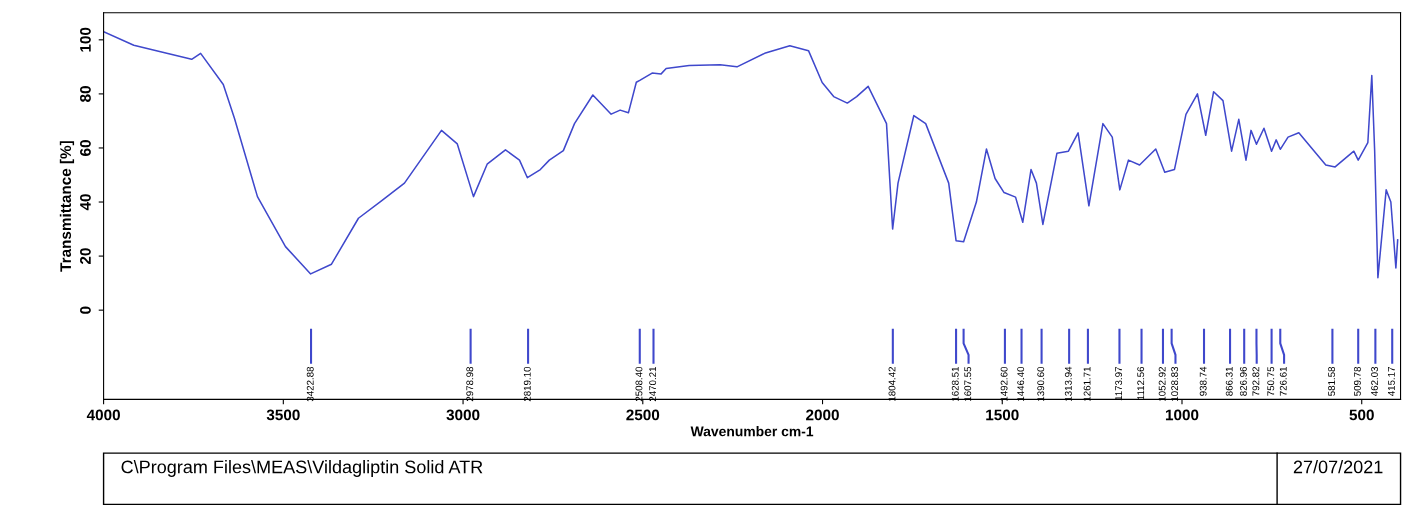 The image size is (1419, 512). Describe the element at coordinates (1338, 467) in the screenshot. I see `text: 27/07/2021` at that location.